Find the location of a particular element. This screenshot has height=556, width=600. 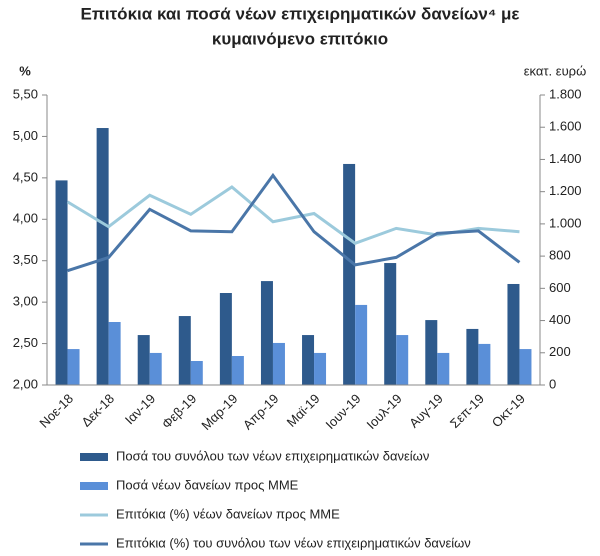

y2-tick-label: 1.200 is located at coordinates (565, 190).